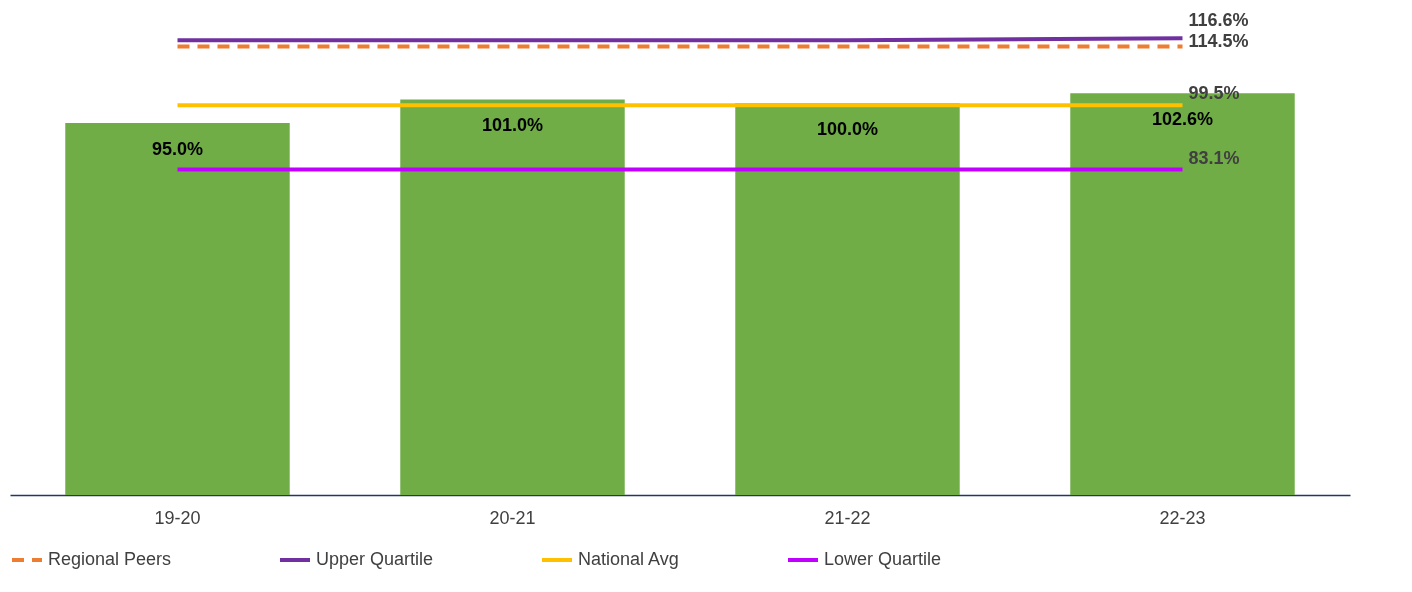 The height and width of the screenshot is (592, 1412). What do you see at coordinates (883, 559) in the screenshot?
I see `legend-label: Lower Quartile` at bounding box center [883, 559].